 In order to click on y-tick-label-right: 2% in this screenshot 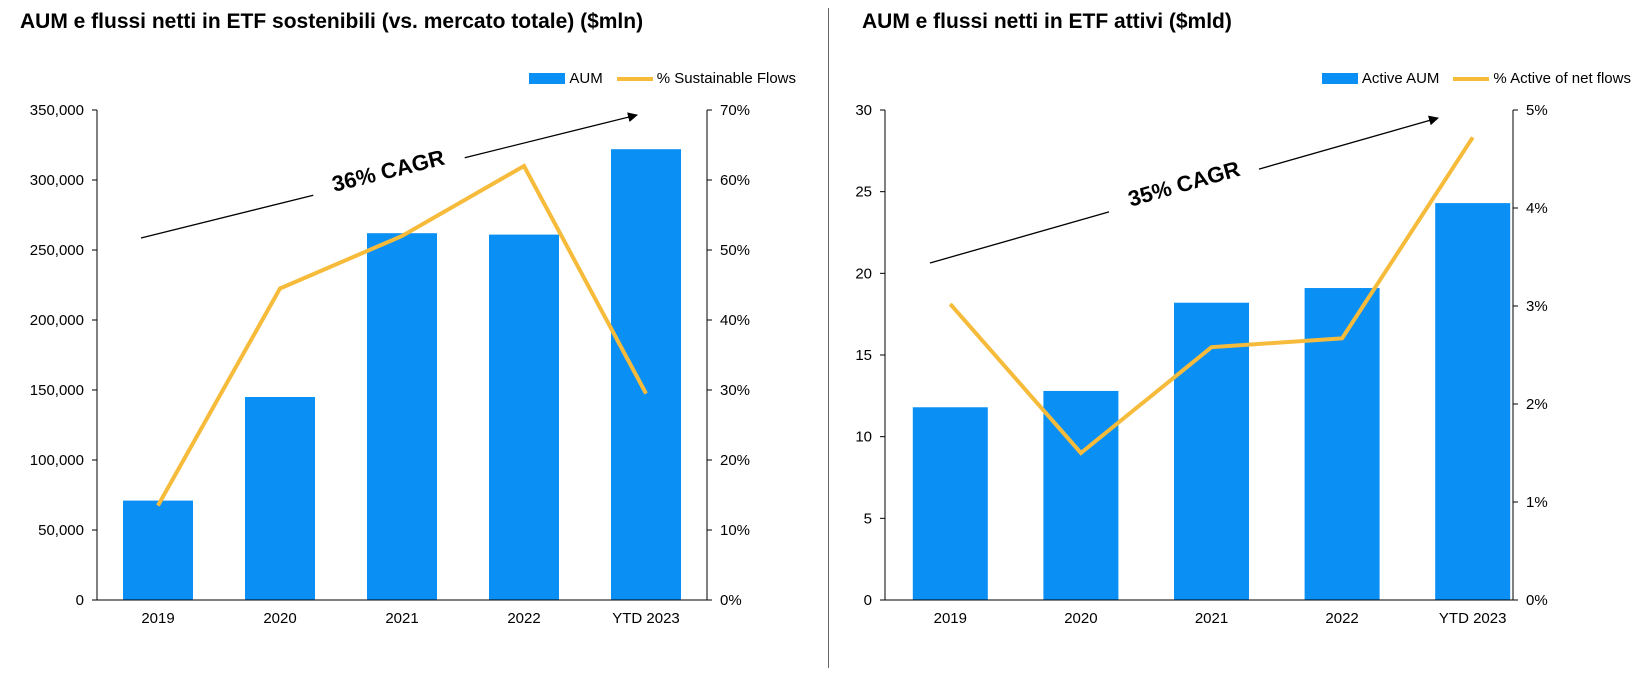, I will do `click(1537, 404)`.